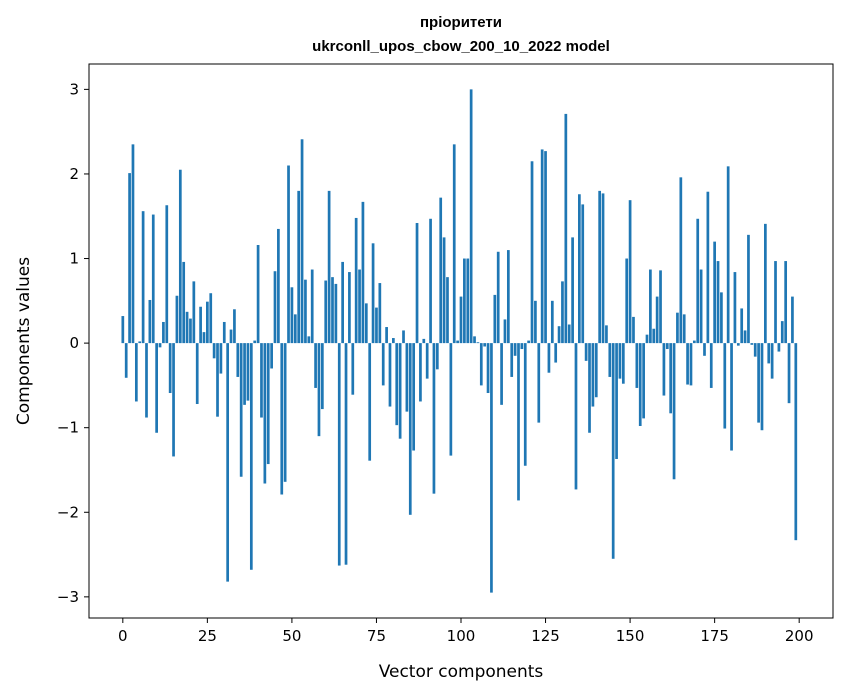  I want to click on x-tick-label: 175, so click(714, 636).